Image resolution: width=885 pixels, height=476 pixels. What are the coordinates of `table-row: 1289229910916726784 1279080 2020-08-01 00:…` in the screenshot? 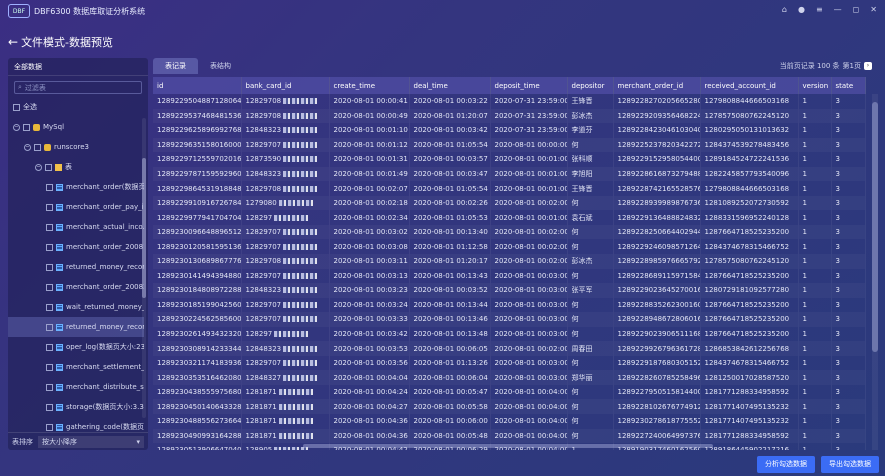 It's located at (509, 203).